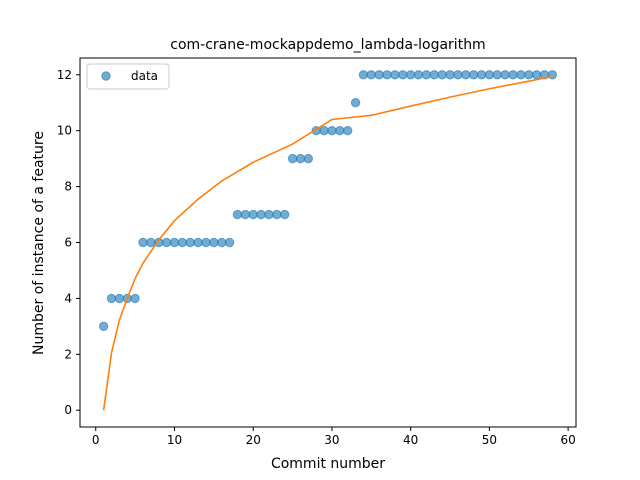 The height and width of the screenshot is (480, 640). Describe the element at coordinates (331, 440) in the screenshot. I see `x-tick-label: 30` at that location.